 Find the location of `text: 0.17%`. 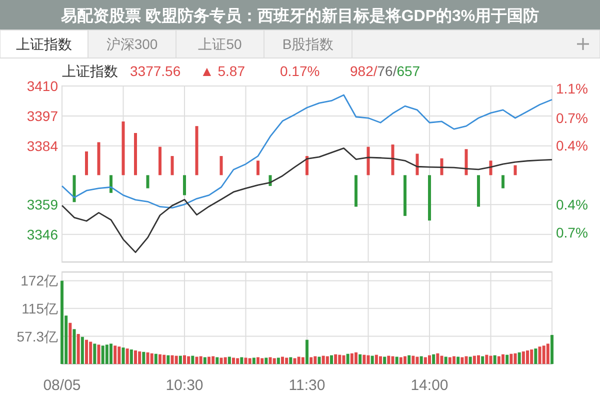

text: 0.17% is located at coordinates (300, 71).